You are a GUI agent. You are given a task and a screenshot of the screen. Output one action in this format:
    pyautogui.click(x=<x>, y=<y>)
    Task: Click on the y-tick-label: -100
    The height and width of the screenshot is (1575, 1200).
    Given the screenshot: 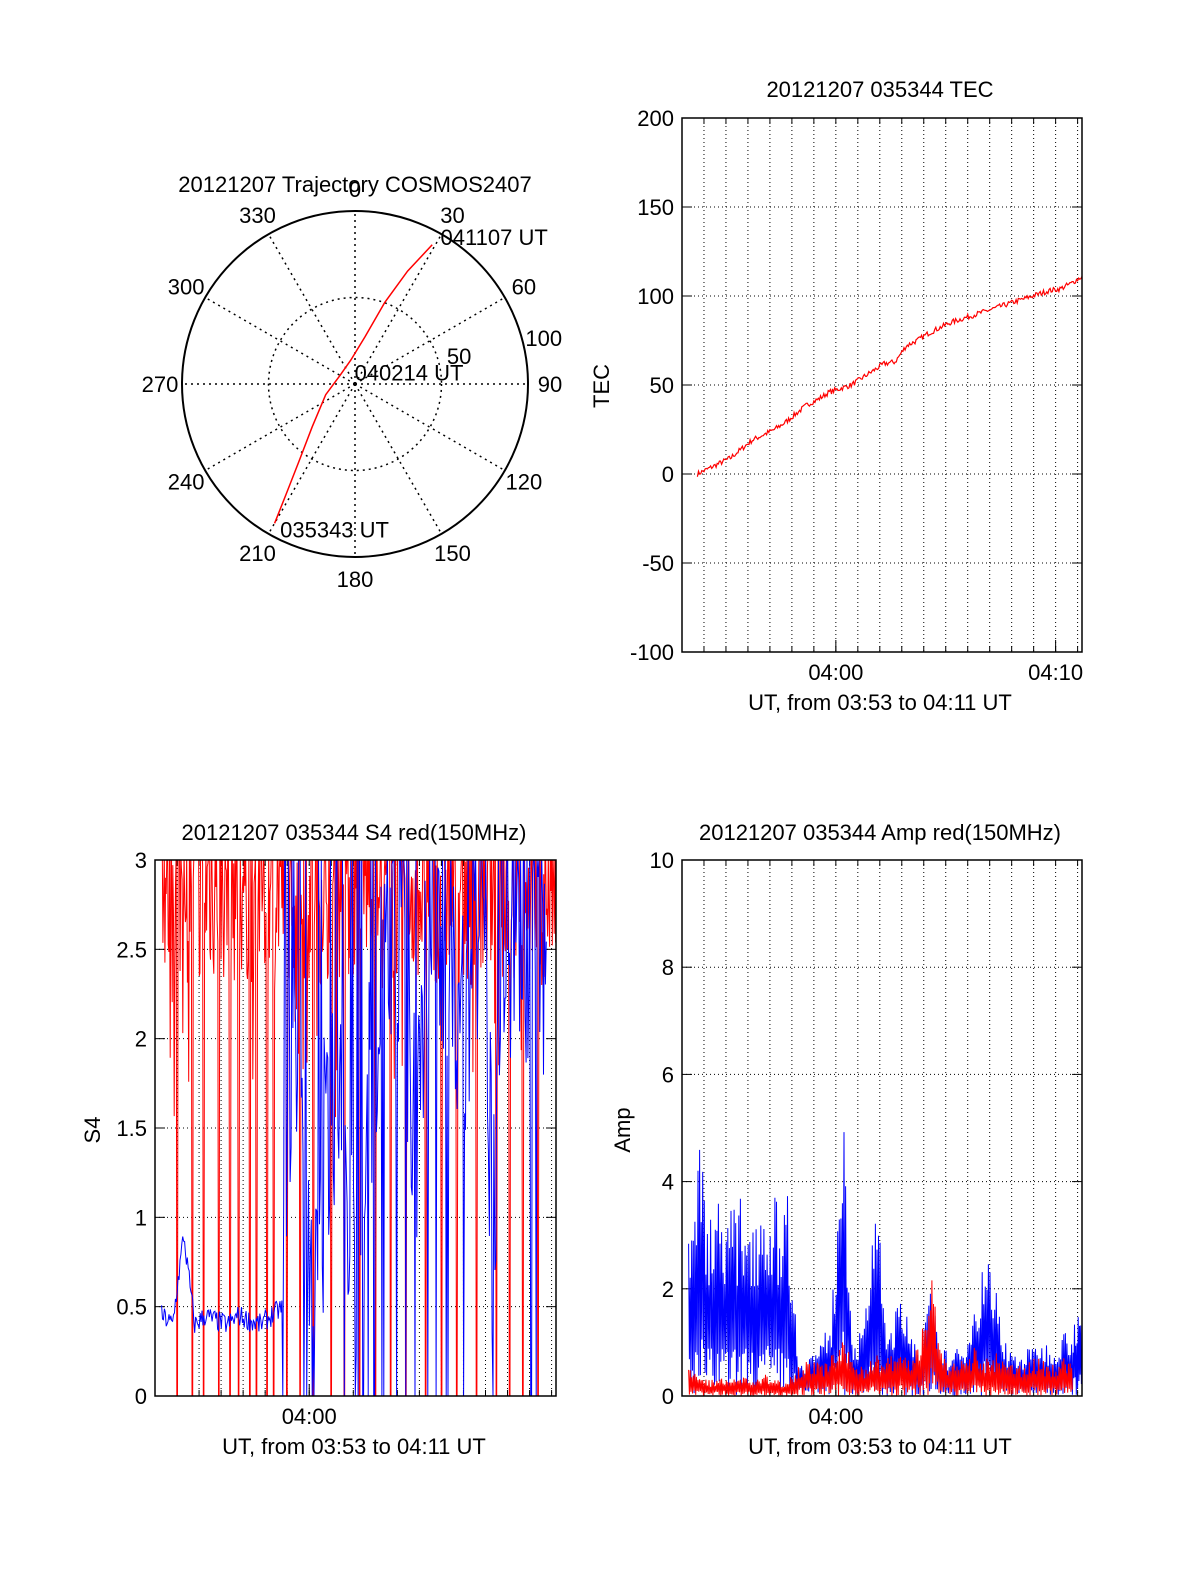 What is the action you would take?
    pyautogui.click(x=652, y=652)
    